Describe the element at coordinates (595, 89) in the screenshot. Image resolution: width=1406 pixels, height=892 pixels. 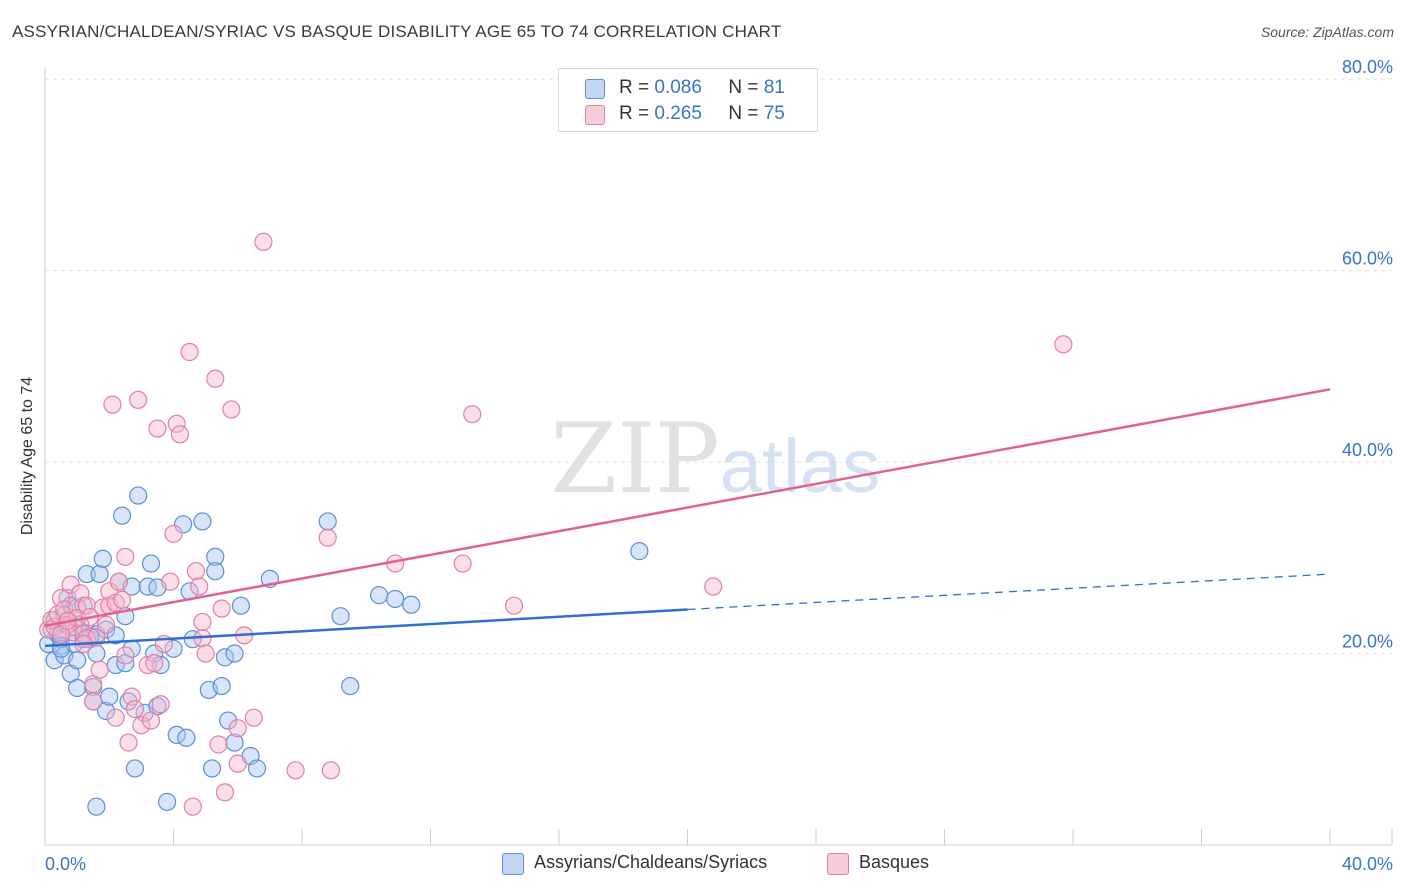
I see `legend-swatch-blue` at that location.